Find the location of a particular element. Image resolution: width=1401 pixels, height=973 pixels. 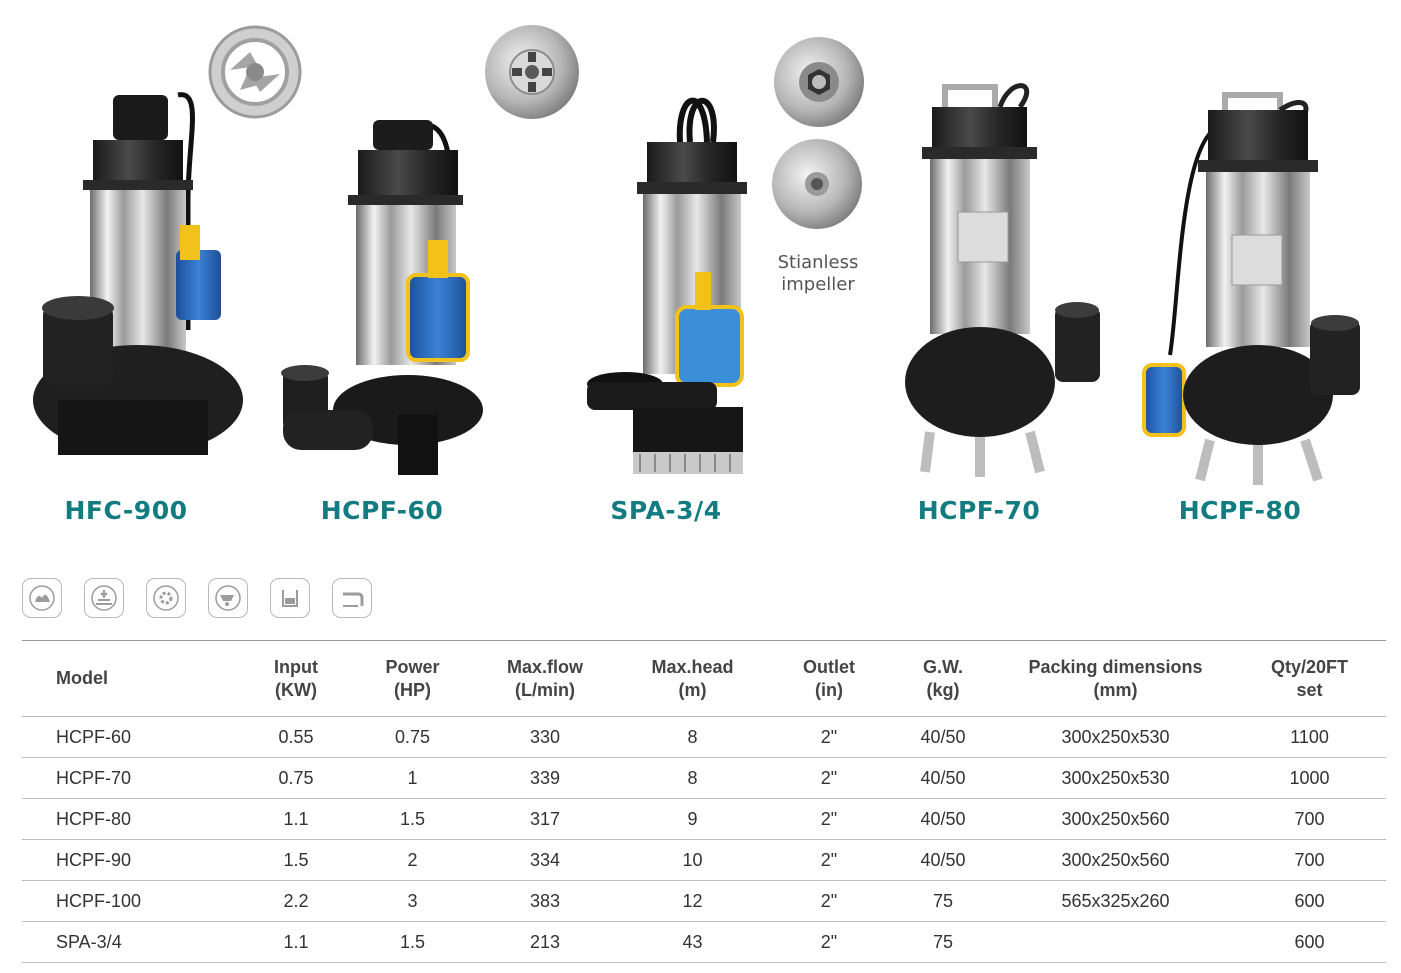

cell-max-flow: 334 is located at coordinates (545, 859).